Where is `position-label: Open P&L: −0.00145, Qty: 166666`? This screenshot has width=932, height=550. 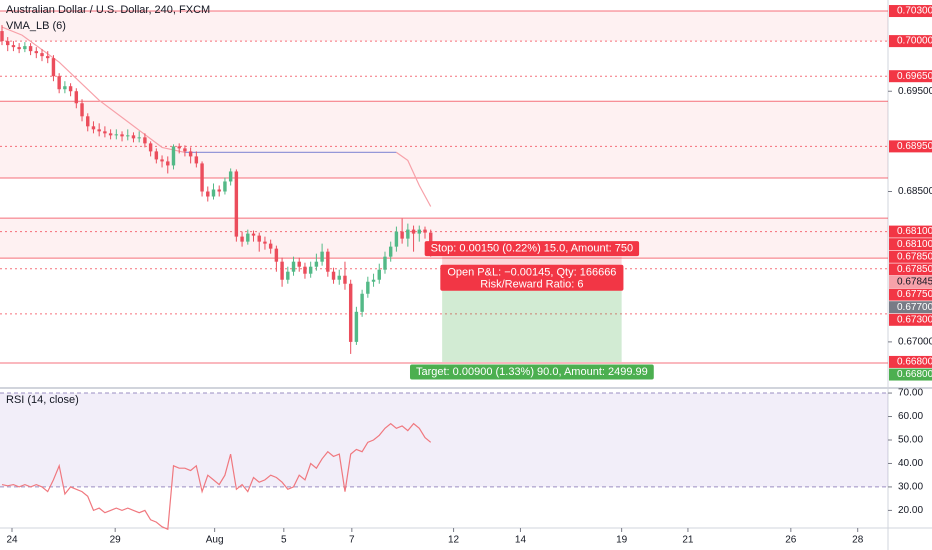
position-label: Open P&L: −0.00145, Qty: 166666 is located at coordinates (531, 273).